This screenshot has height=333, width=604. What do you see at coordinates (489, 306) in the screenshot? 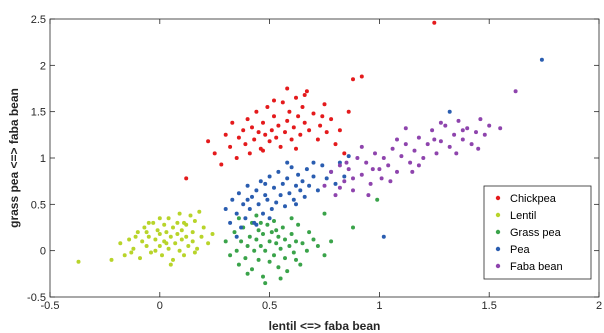
I see `x-tick-label: 1.5` at bounding box center [489, 306].